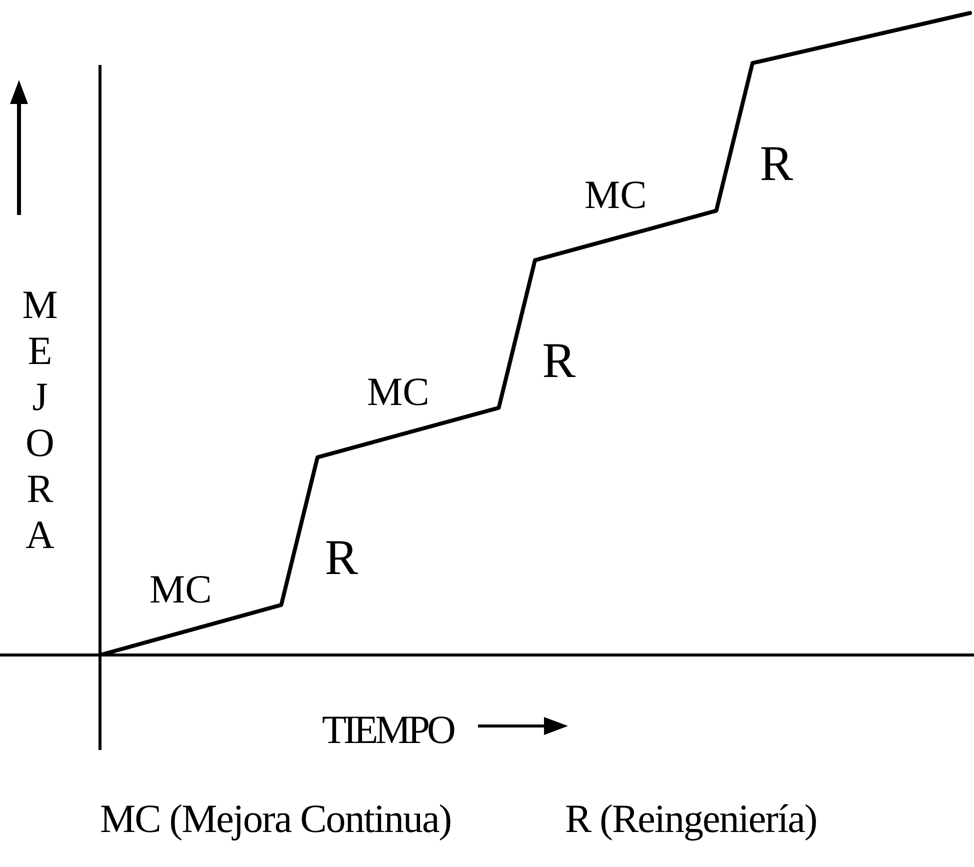  What do you see at coordinates (387, 729) in the screenshot?
I see `x-axis-title: TIEMPO` at bounding box center [387, 729].